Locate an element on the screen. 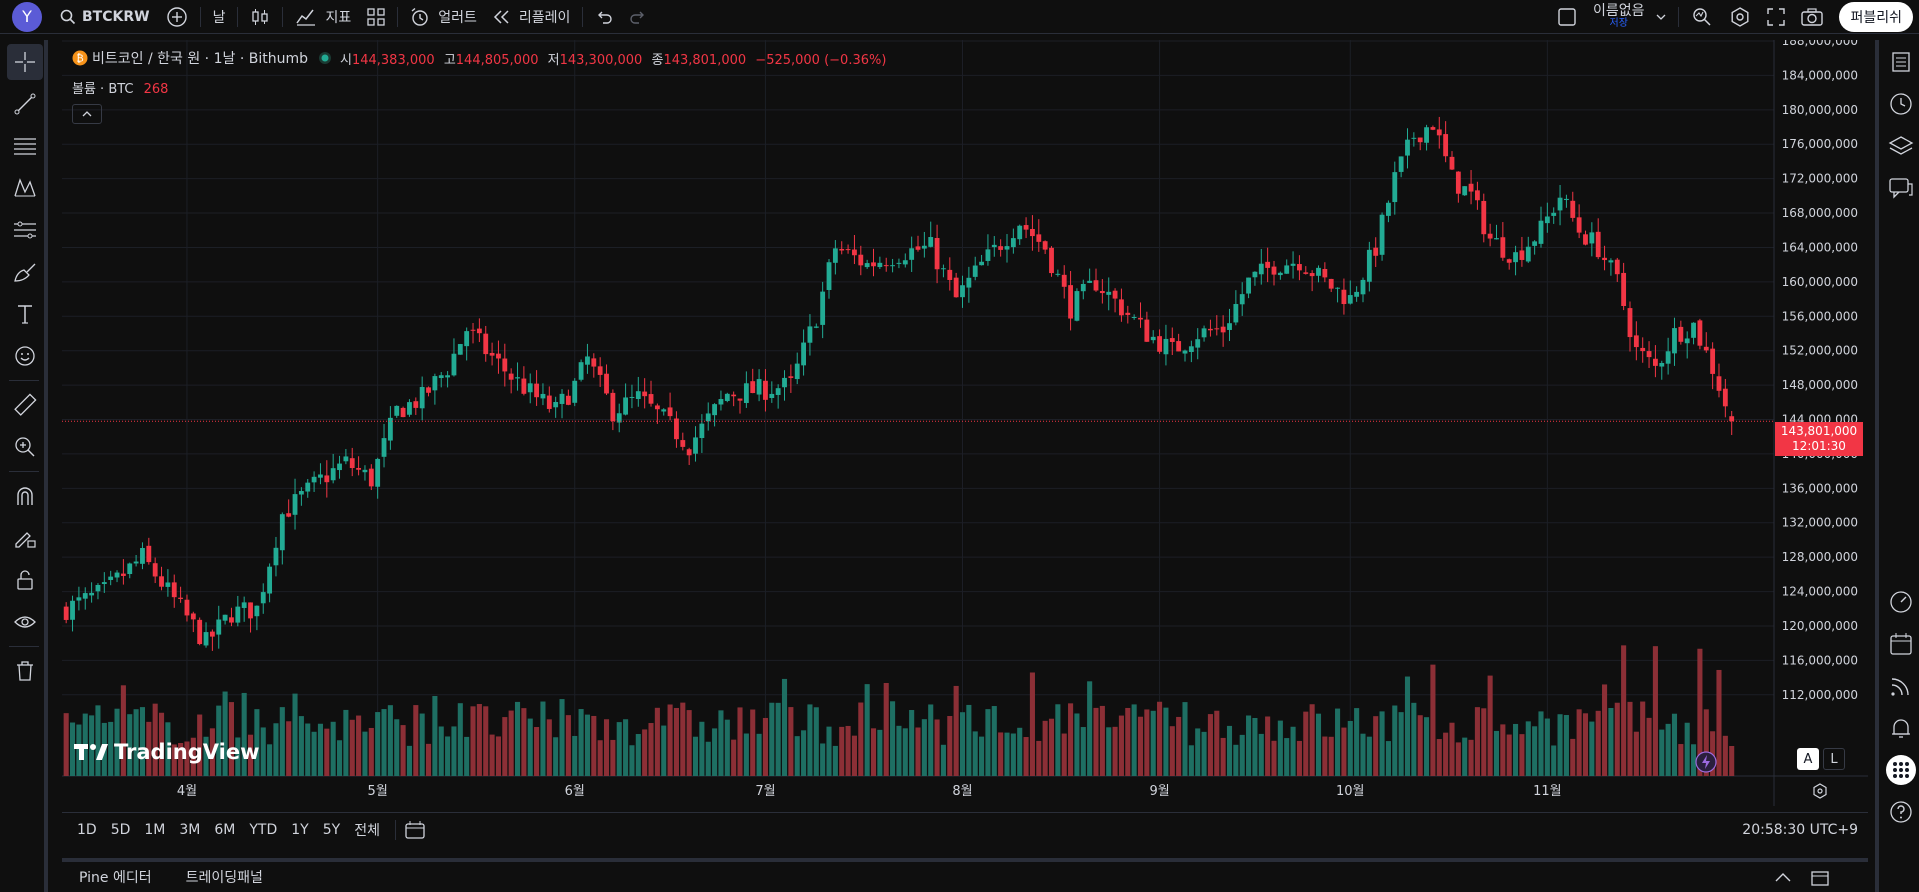 The height and width of the screenshot is (892, 1919). watchlist-button is located at coordinates (1901, 62).